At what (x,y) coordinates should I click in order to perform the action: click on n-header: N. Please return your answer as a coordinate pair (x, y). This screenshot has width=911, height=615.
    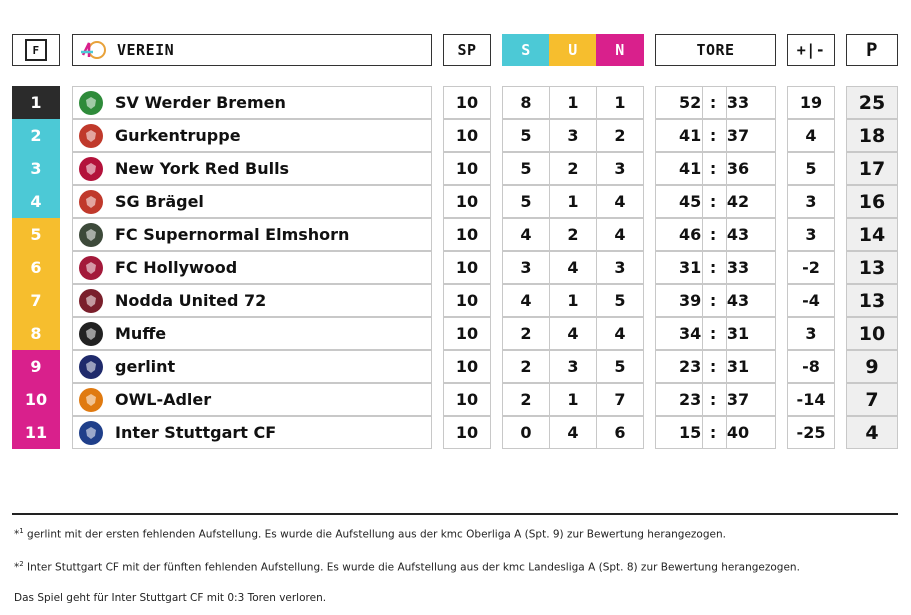
    Looking at the image, I should click on (620, 50).